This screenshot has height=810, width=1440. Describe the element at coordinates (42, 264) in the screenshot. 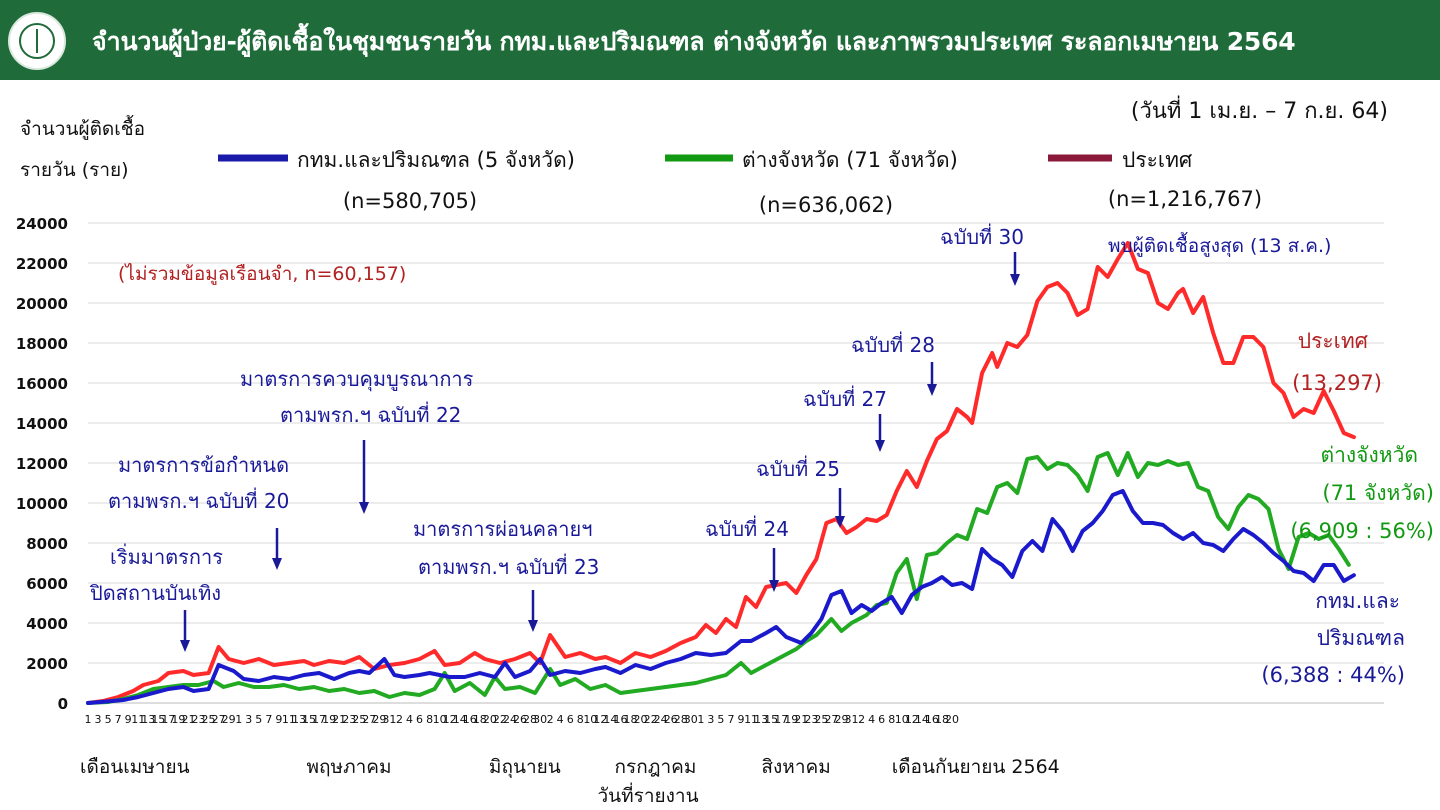

I see `y-tick-label: 22000` at that location.